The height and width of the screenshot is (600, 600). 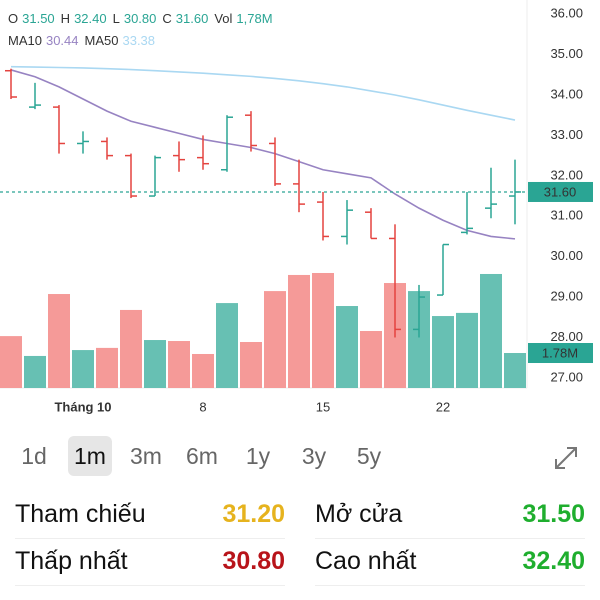 I want to click on header-label: L, so click(x=116, y=18).